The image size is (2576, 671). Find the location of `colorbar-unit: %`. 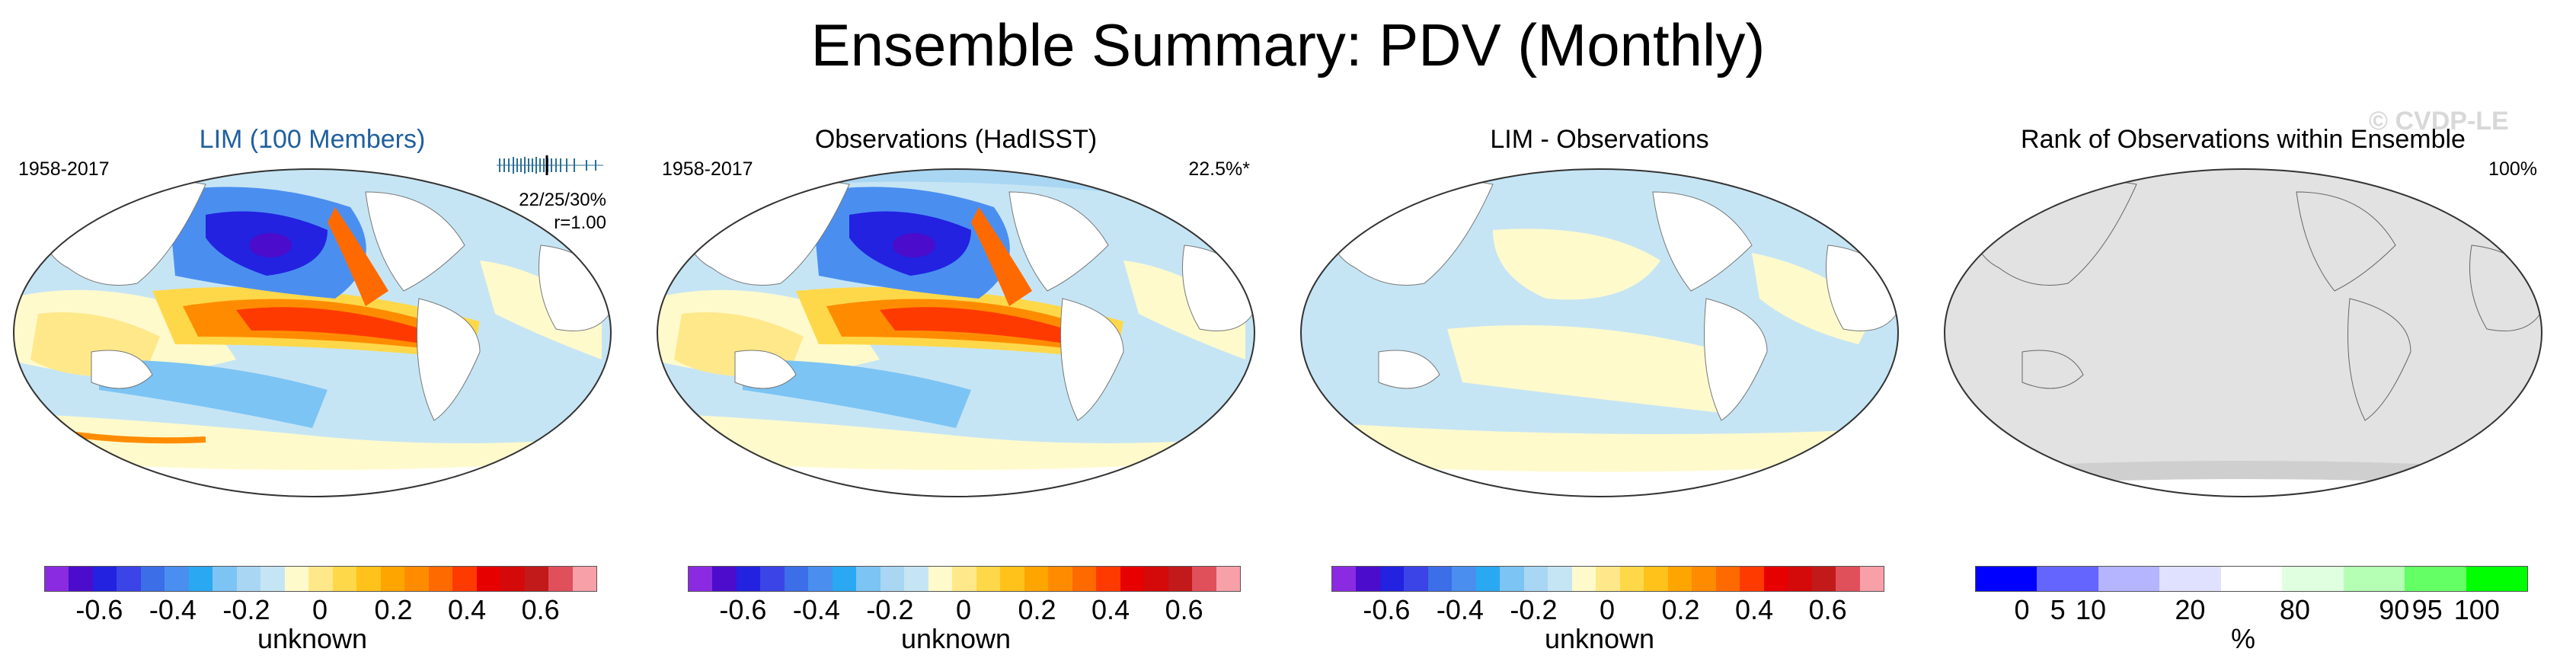

colorbar-unit: % is located at coordinates (2242, 638).